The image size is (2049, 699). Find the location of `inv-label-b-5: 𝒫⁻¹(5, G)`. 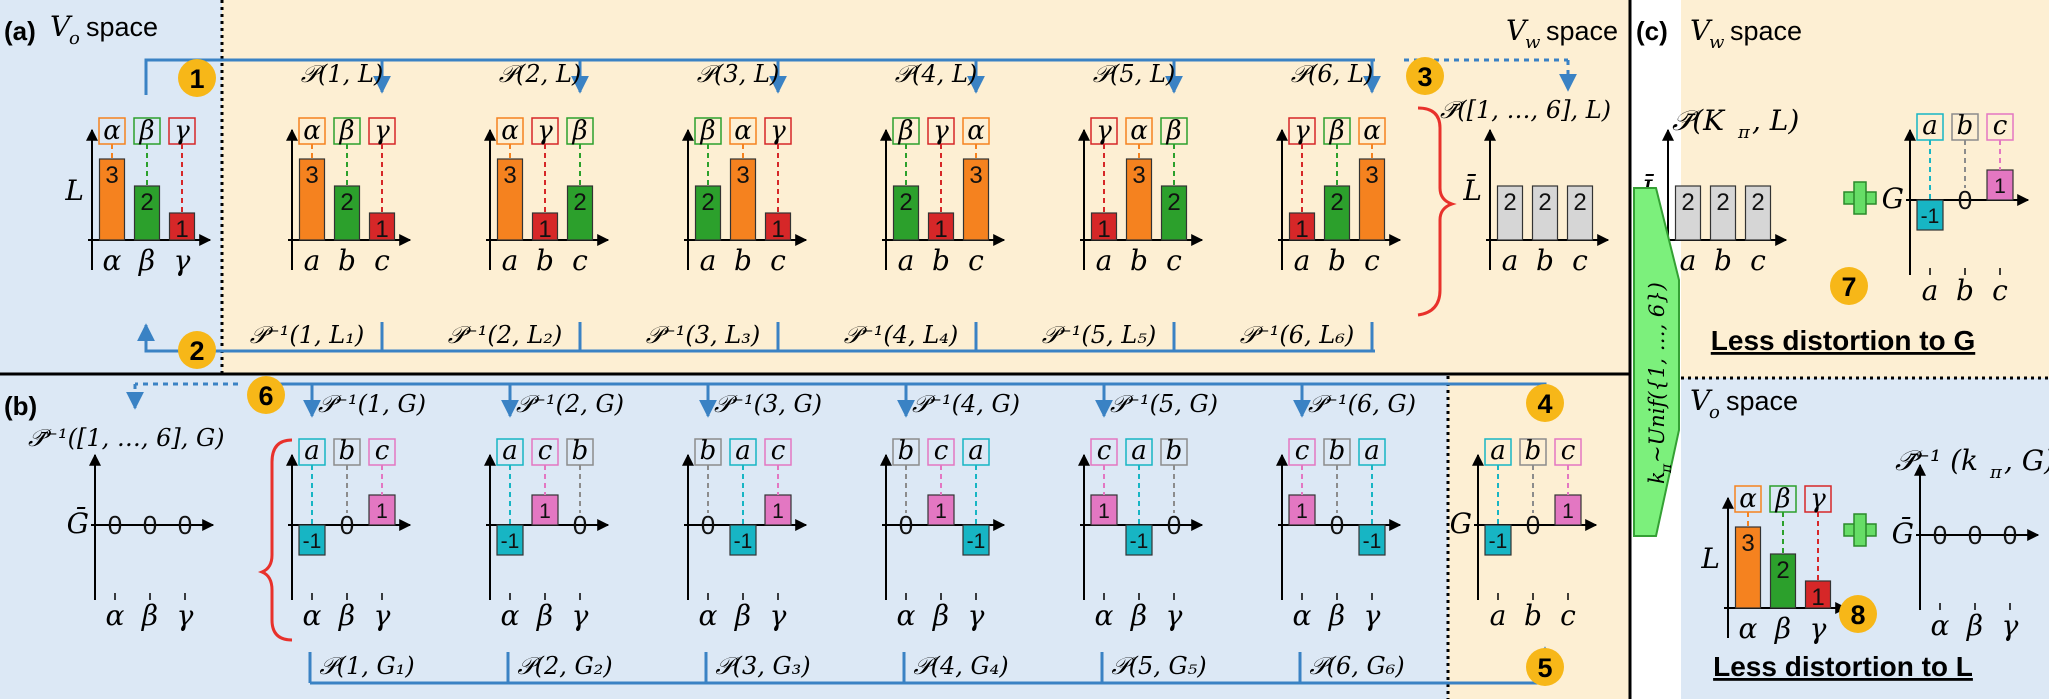

inv-label-b-5: 𝒫⁻¹(5, G) is located at coordinates (1164, 404).